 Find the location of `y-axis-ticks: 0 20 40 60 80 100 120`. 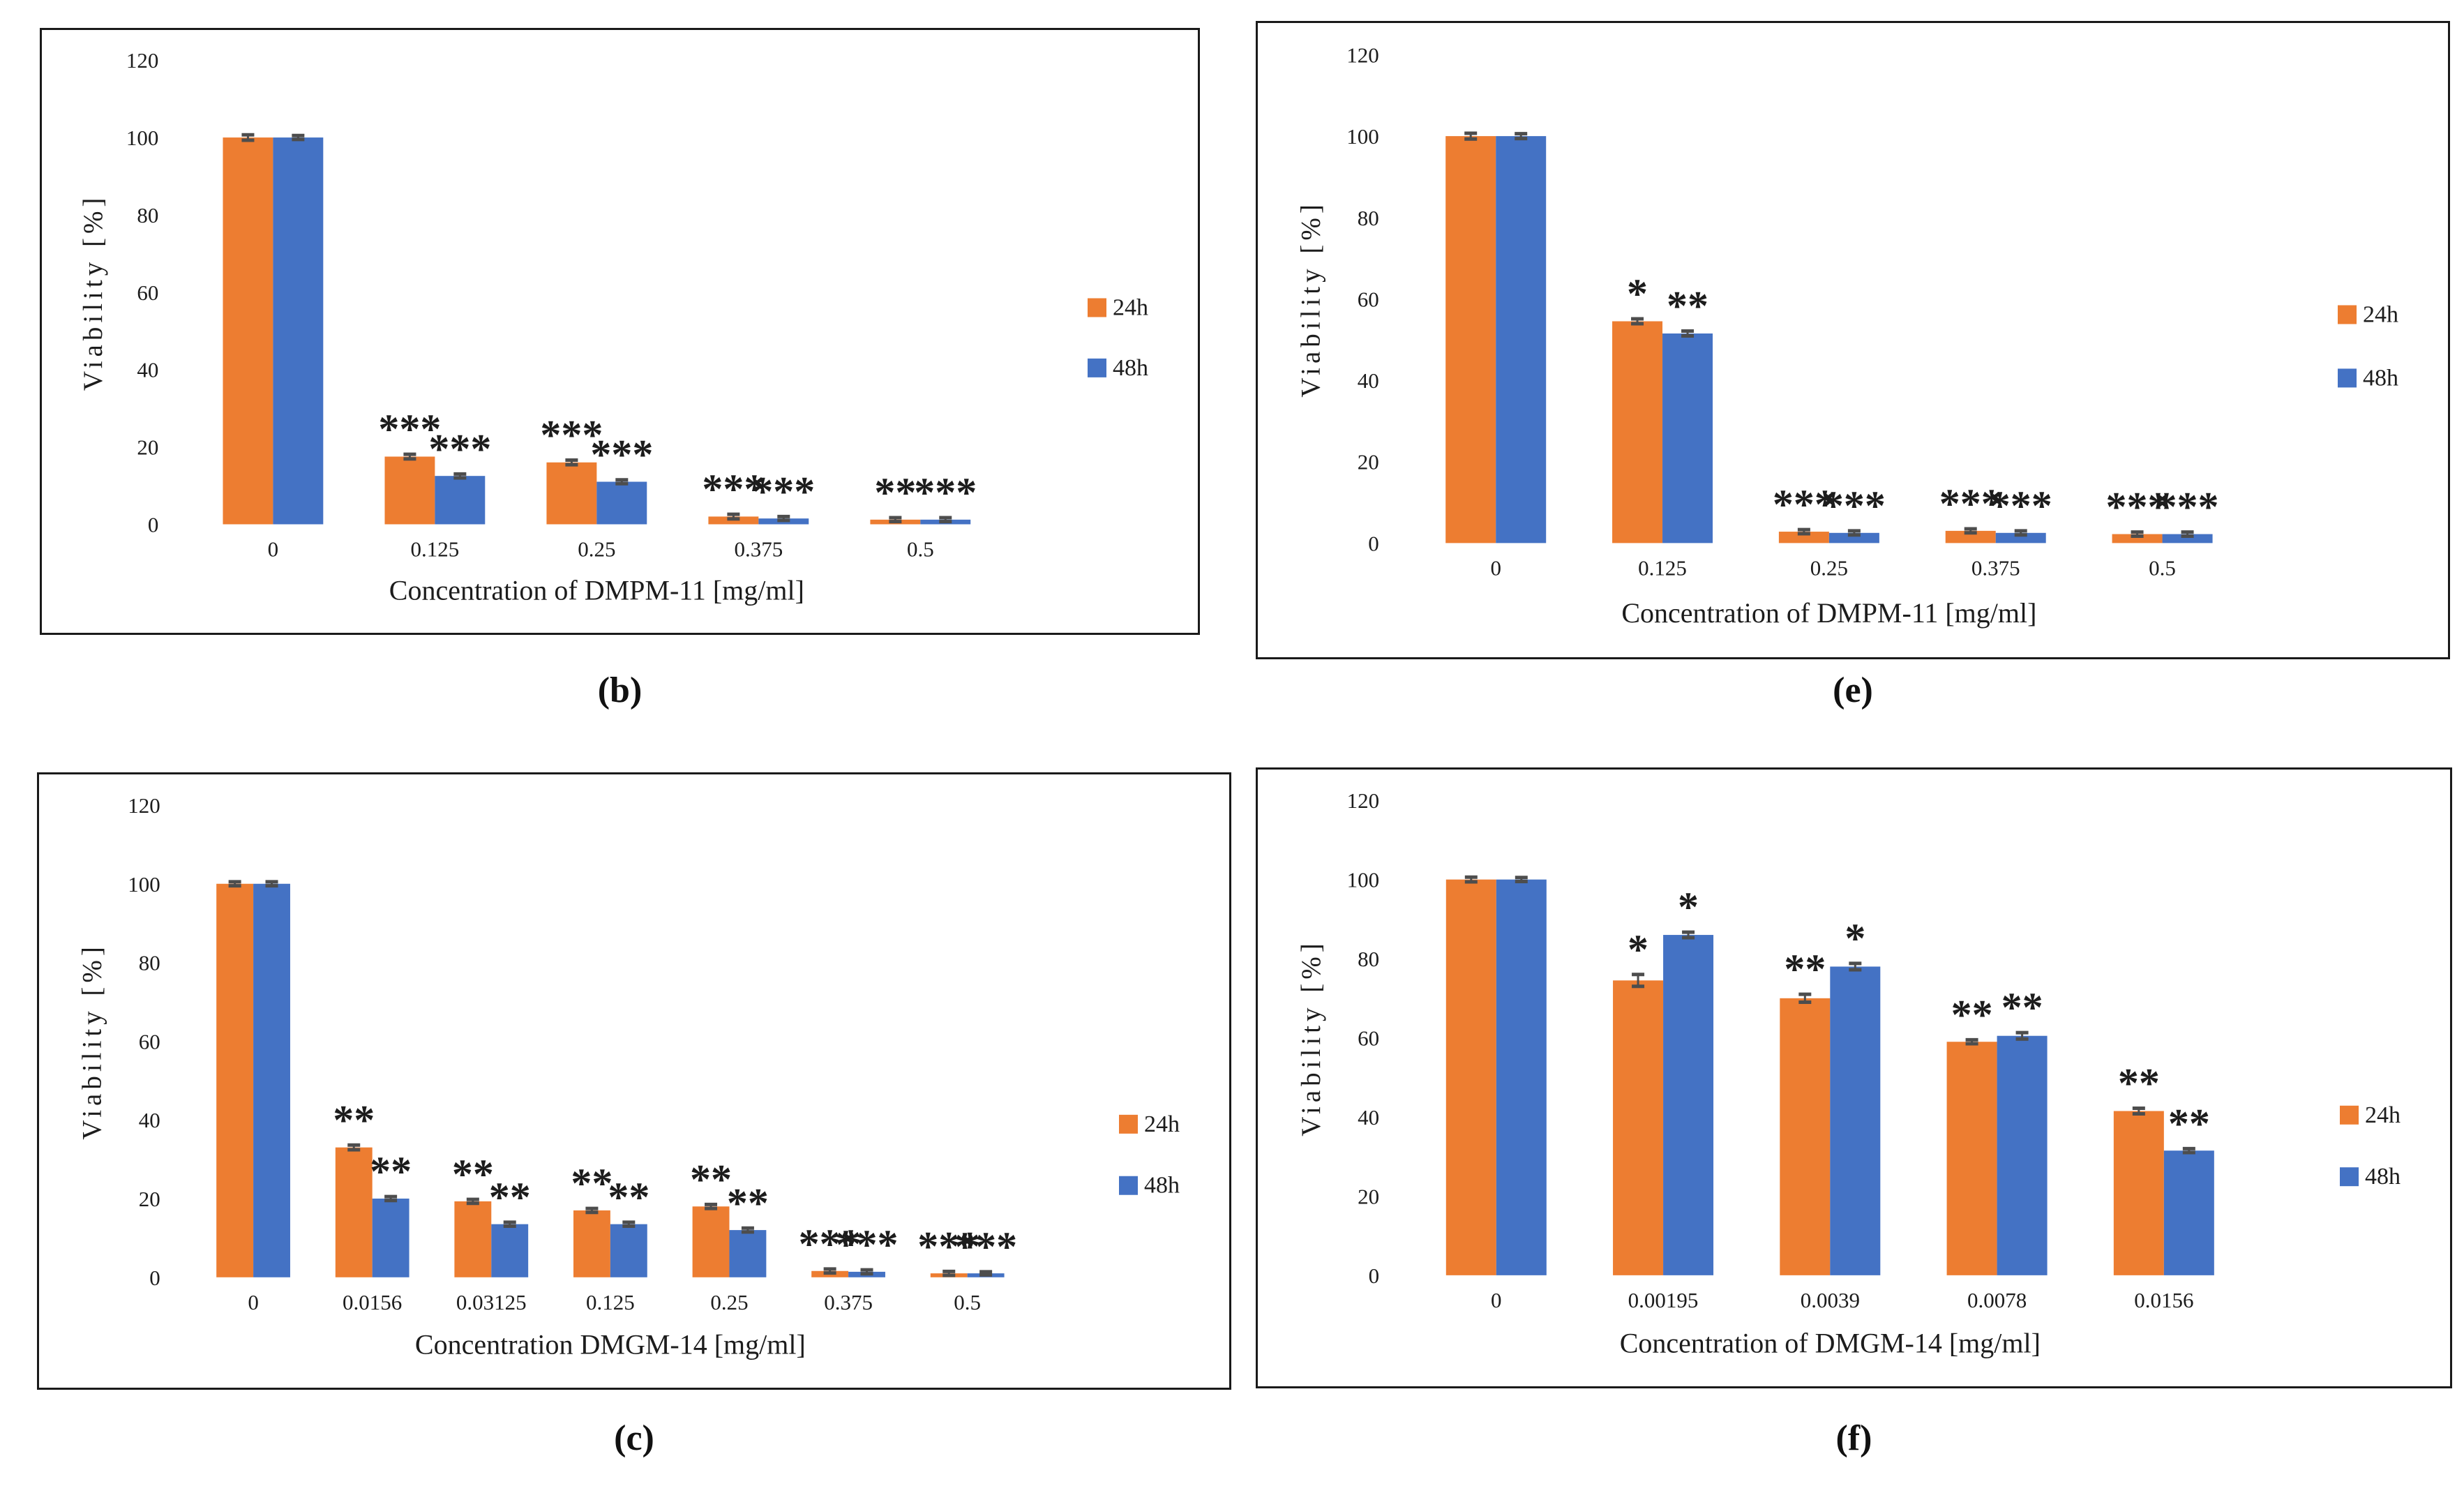

y-axis-ticks: 0 20 40 60 80 100 120 is located at coordinates (144, 1041).